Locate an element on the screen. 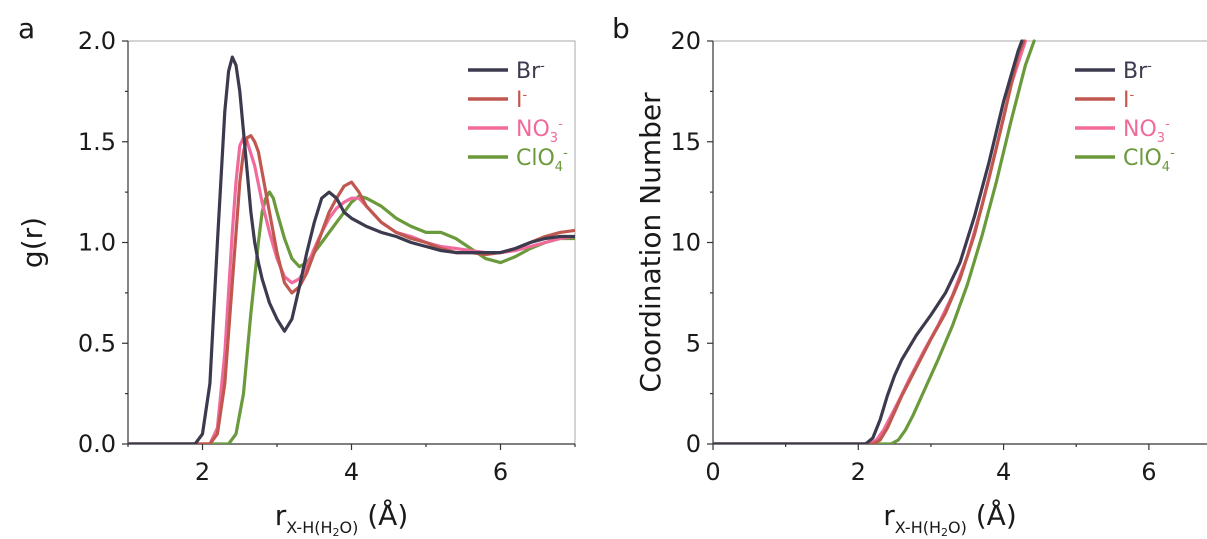 This screenshot has height=539, width=1207. y-axis-title: Coordination Number is located at coordinates (650, 242).